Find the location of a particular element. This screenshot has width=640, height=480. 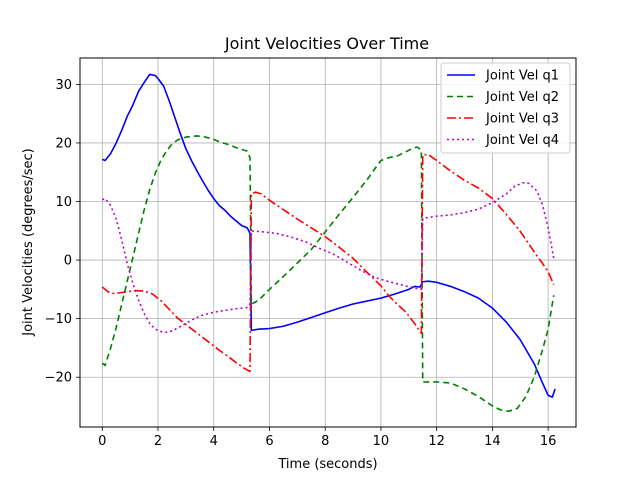

x-axis: 0 2 4 6 8 10 12 14 16 is located at coordinates (327, 438).